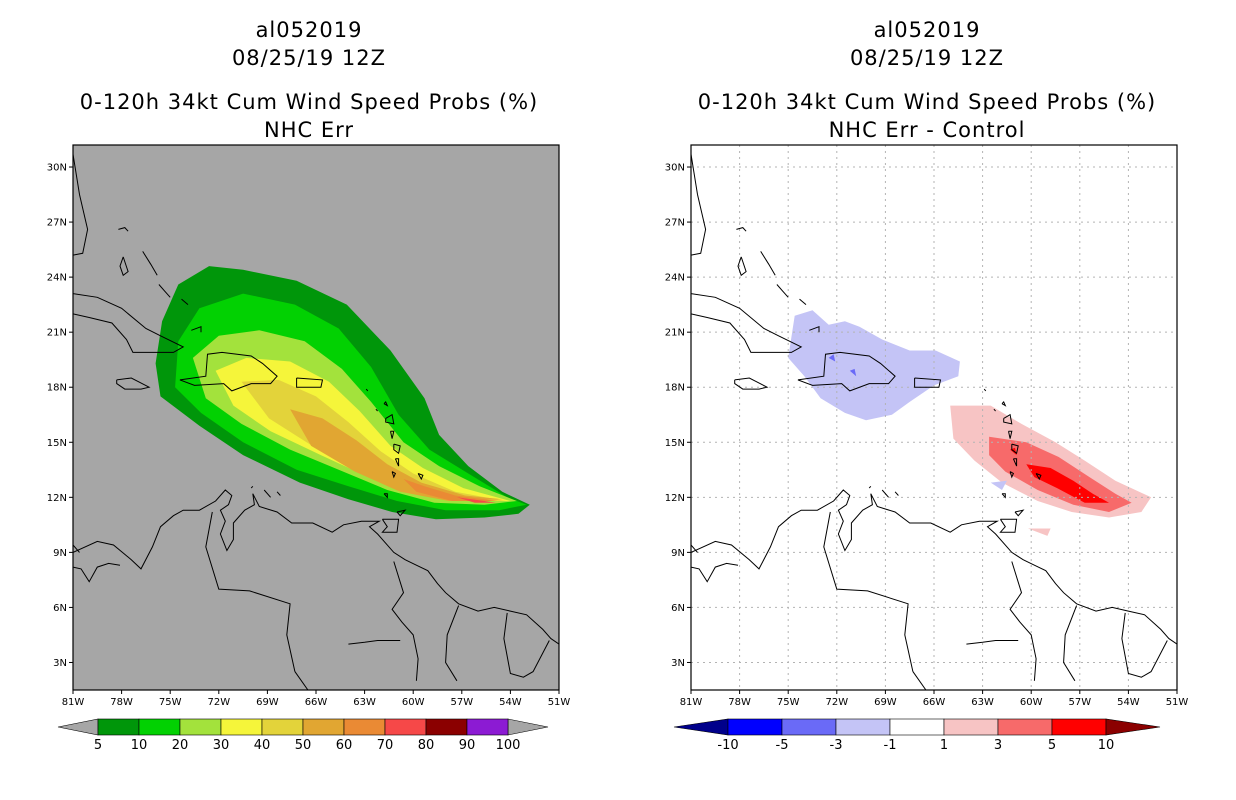 This screenshot has width=1236, height=800. I want to click on colorbar-label: 3, so click(998, 745).